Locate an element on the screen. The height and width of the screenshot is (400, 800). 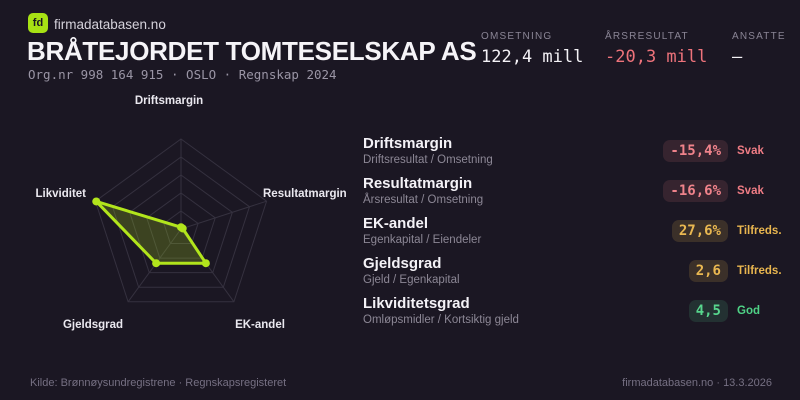
metric-value-pill: 27,6% is located at coordinates (699, 231).